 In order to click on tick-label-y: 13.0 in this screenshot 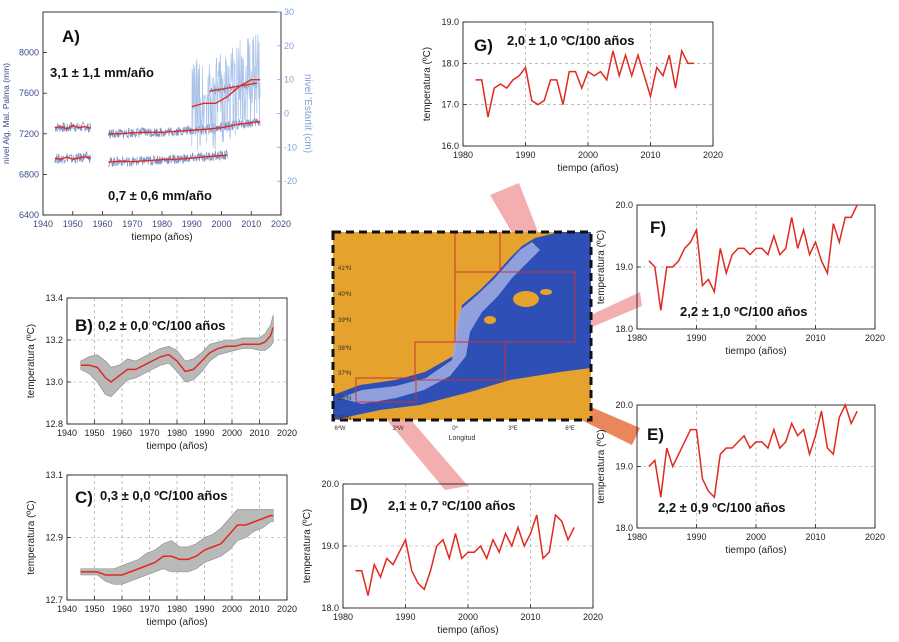, I will do `click(54, 382)`.